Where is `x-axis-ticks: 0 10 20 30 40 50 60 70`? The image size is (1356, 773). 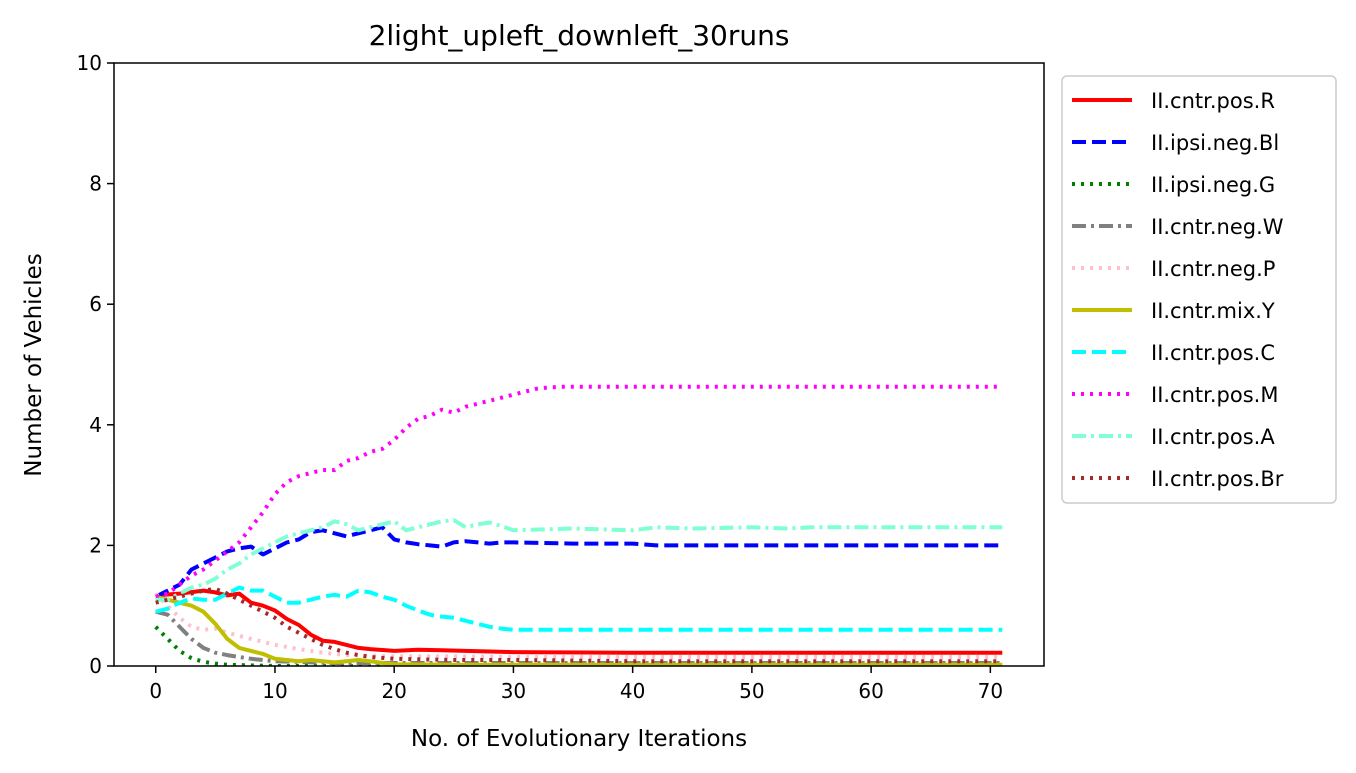 x-axis-ticks: 0 10 20 30 40 50 60 70 is located at coordinates (576, 684).